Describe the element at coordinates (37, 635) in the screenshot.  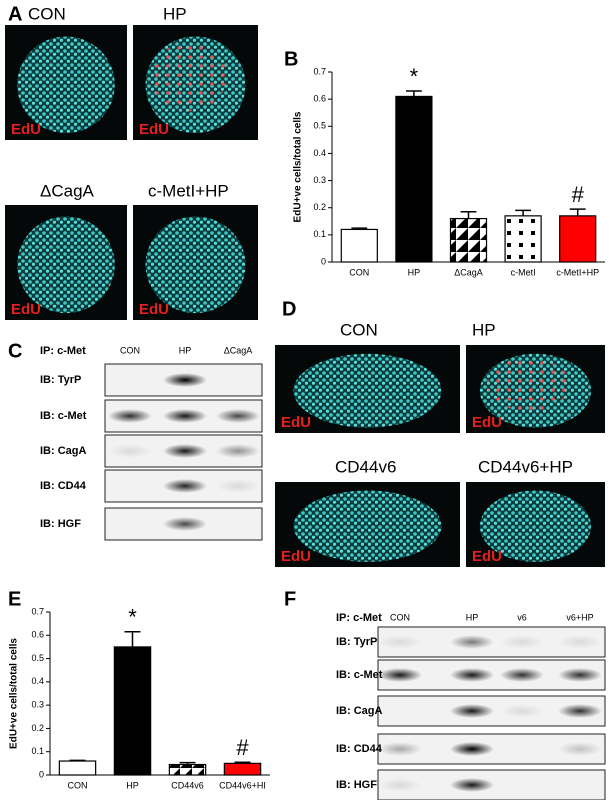
I see `y-tick-label: 0.6` at that location.